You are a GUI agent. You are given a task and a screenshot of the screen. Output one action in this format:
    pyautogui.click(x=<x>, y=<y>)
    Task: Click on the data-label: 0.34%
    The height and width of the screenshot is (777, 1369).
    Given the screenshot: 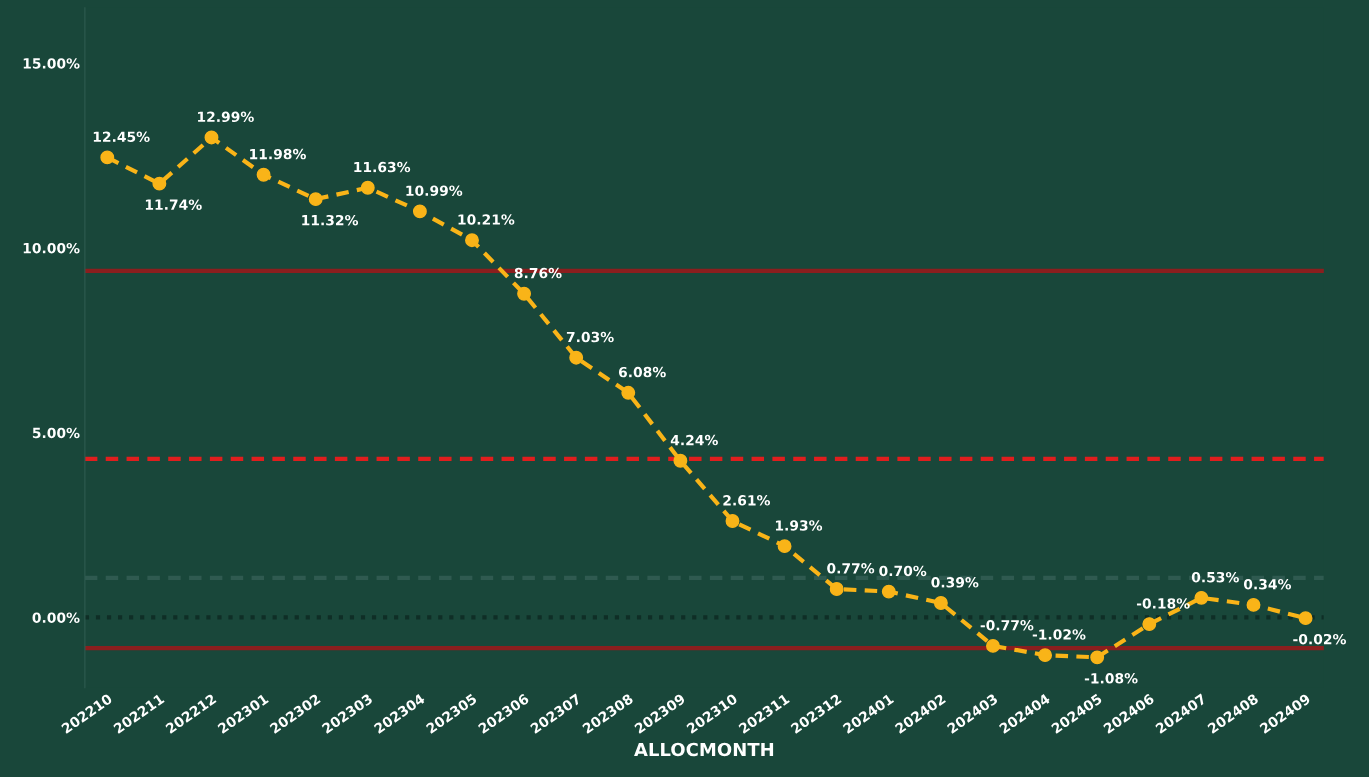 What is the action you would take?
    pyautogui.click(x=1267, y=584)
    